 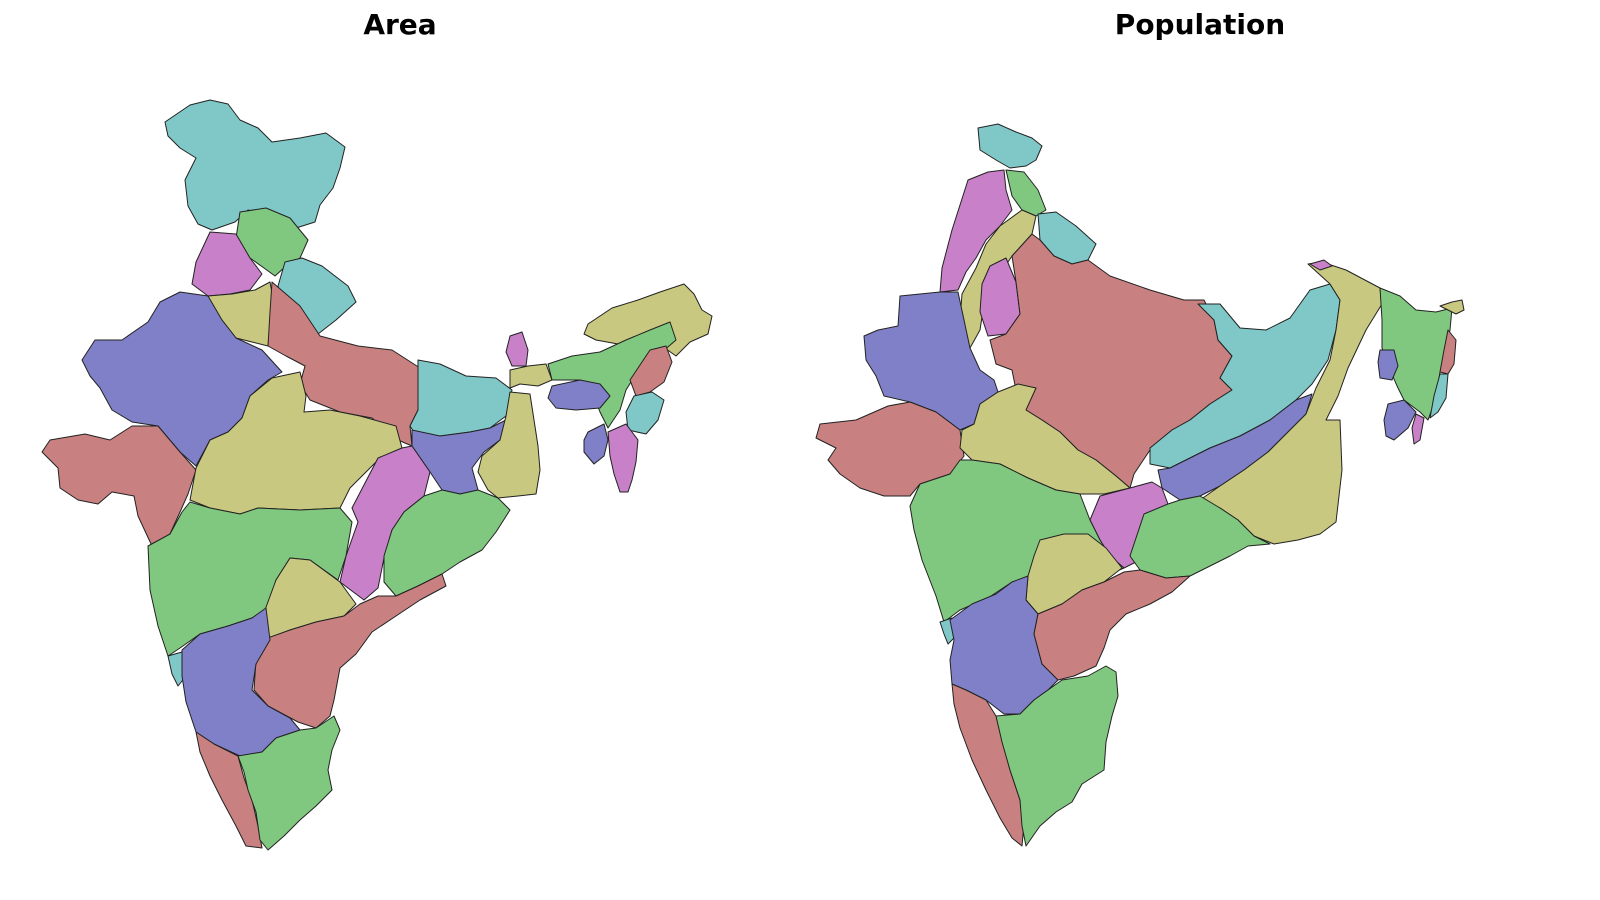 What do you see at coordinates (289, 783) in the screenshot?
I see `area-region-tn` at bounding box center [289, 783].